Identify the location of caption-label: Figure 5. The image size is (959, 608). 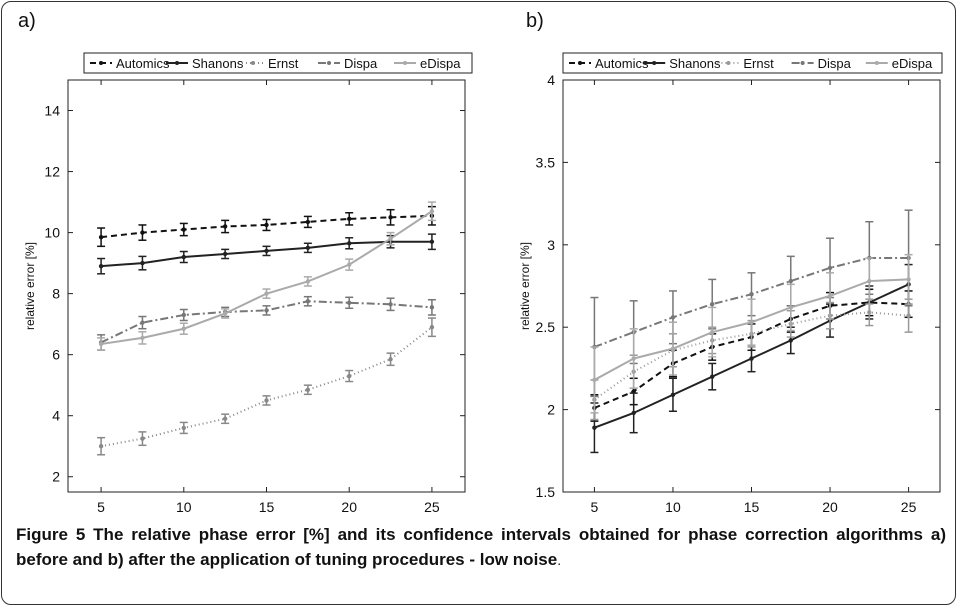
(51, 534).